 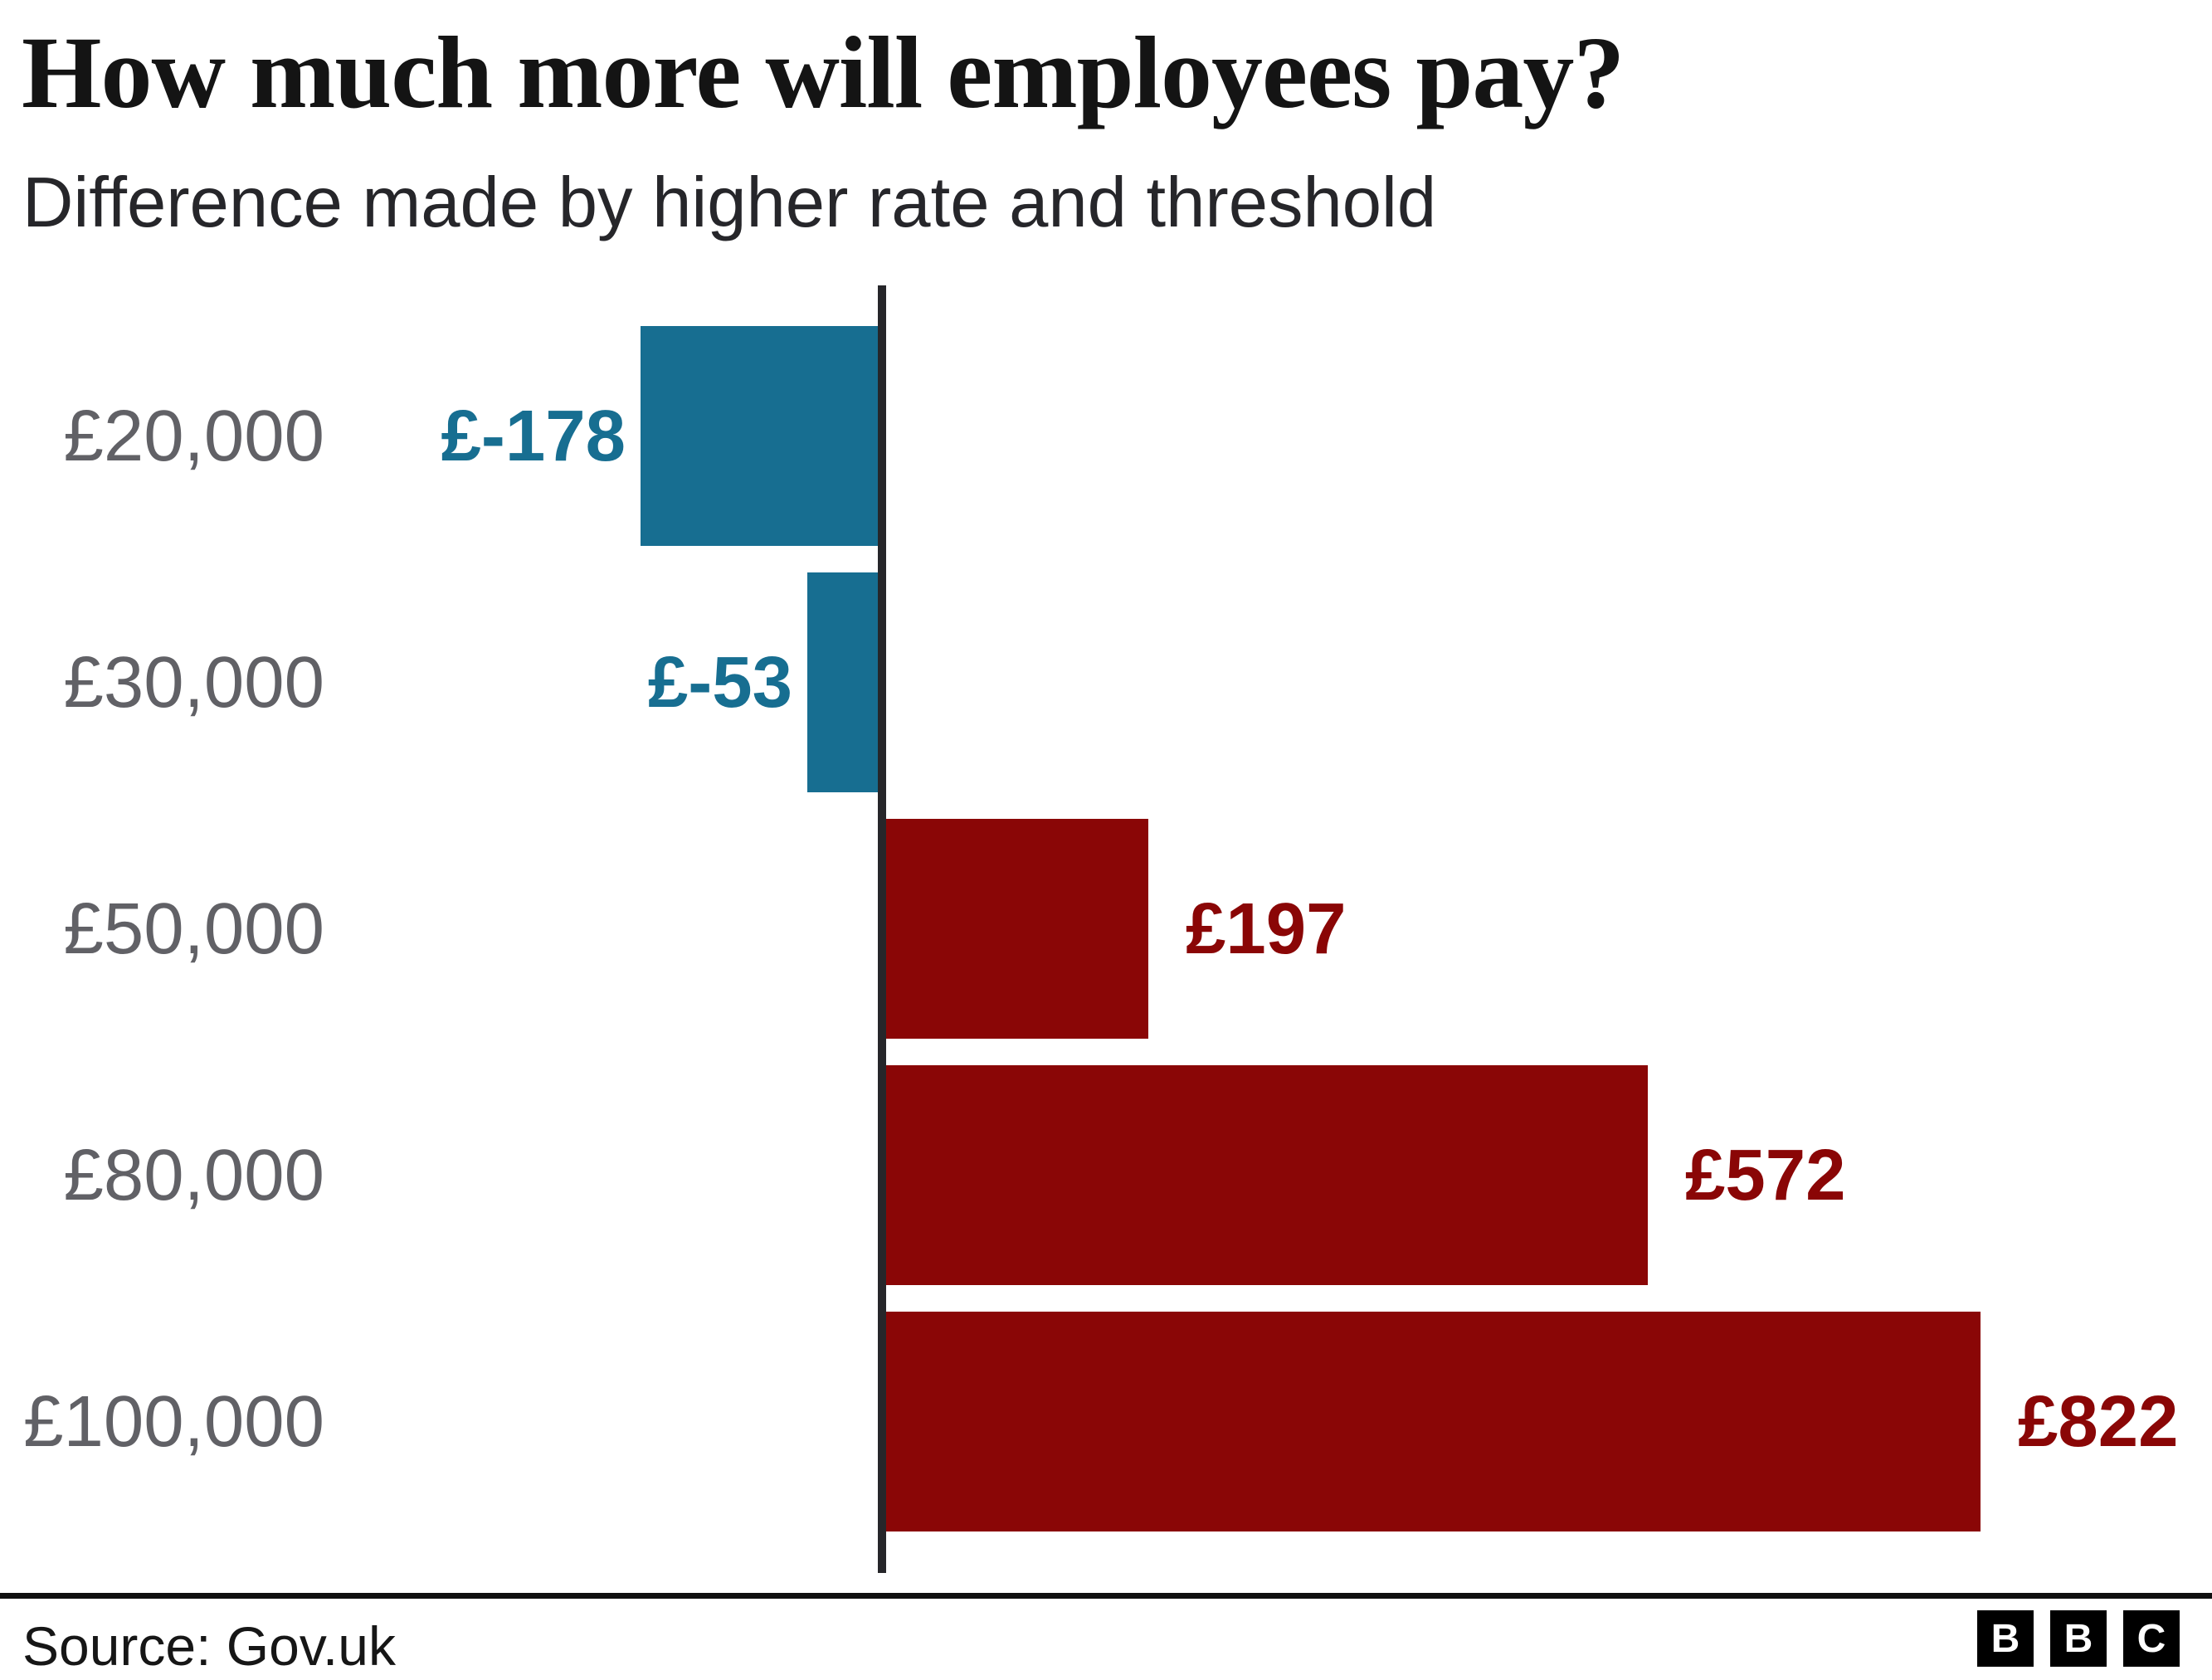 I want to click on chart-row: £50,000 £197, so click(x=1106, y=929).